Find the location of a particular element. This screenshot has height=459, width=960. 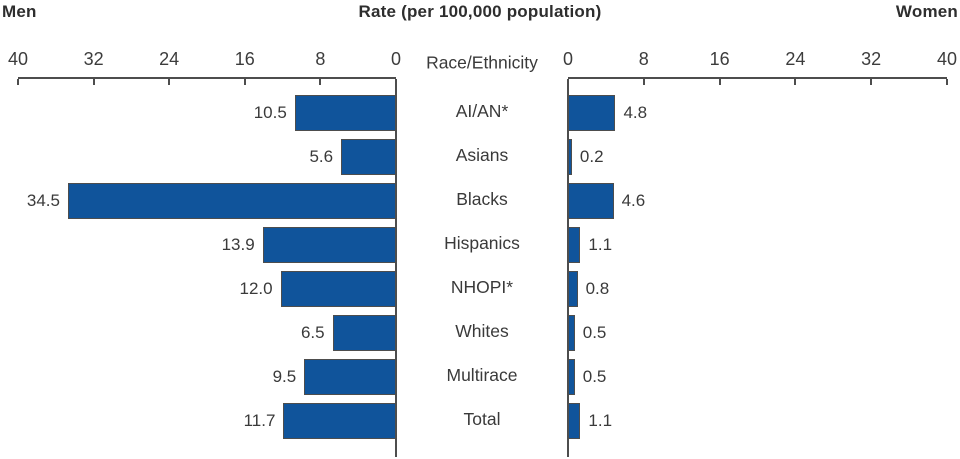

women-bar-value-label: 4.6 is located at coordinates (633, 200).